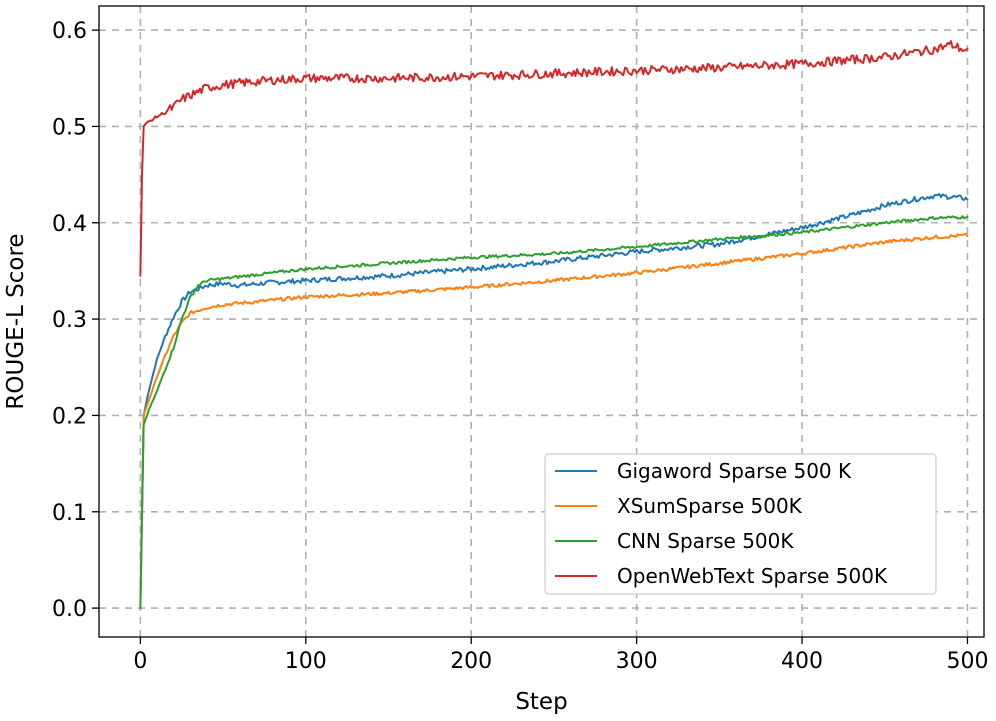 Image resolution: width=996 pixels, height=721 pixels. I want to click on y-tick-label: 0.0, so click(69, 609).